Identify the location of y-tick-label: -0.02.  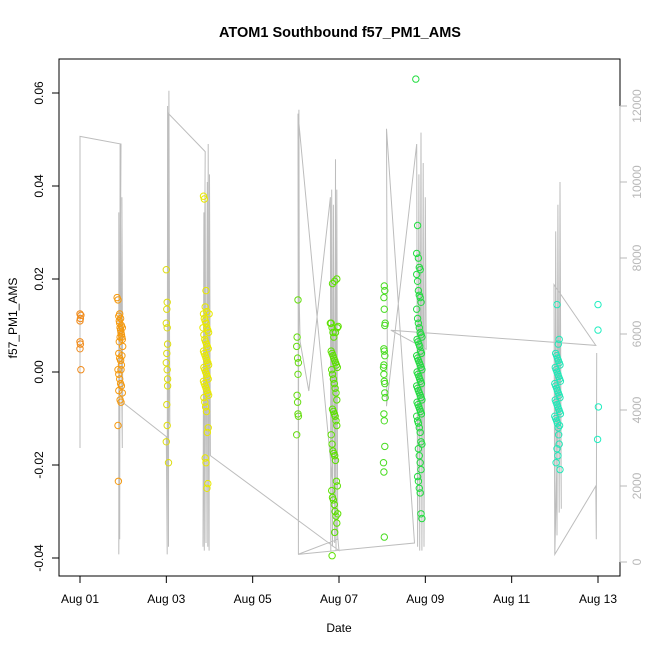
(39, 465).